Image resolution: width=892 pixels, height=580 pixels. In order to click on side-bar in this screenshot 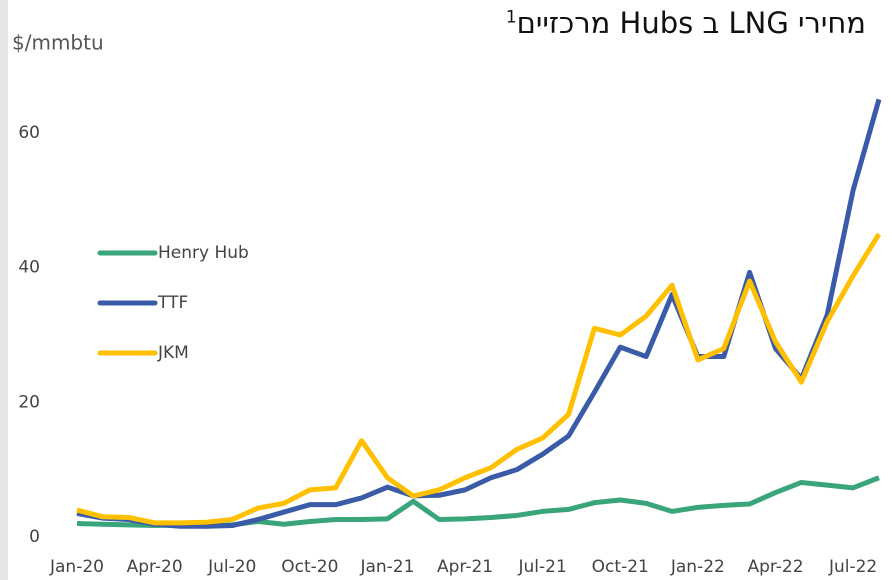, I will do `click(4, 290)`.